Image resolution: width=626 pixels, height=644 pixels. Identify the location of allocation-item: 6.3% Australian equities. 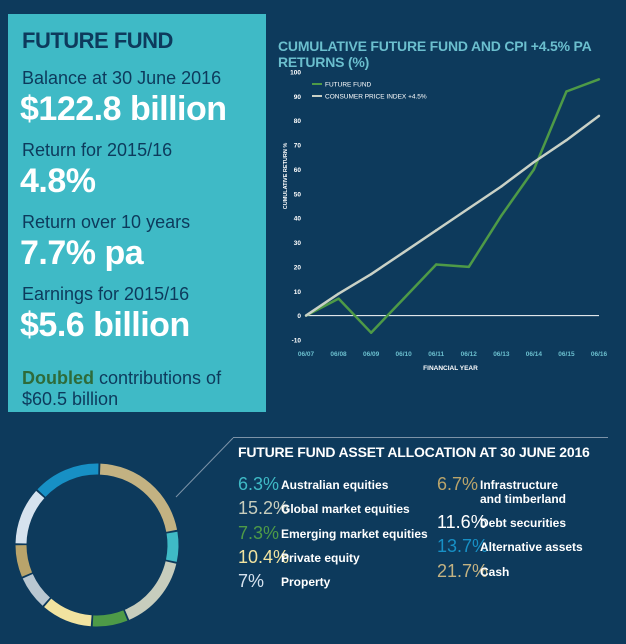
(313, 484).